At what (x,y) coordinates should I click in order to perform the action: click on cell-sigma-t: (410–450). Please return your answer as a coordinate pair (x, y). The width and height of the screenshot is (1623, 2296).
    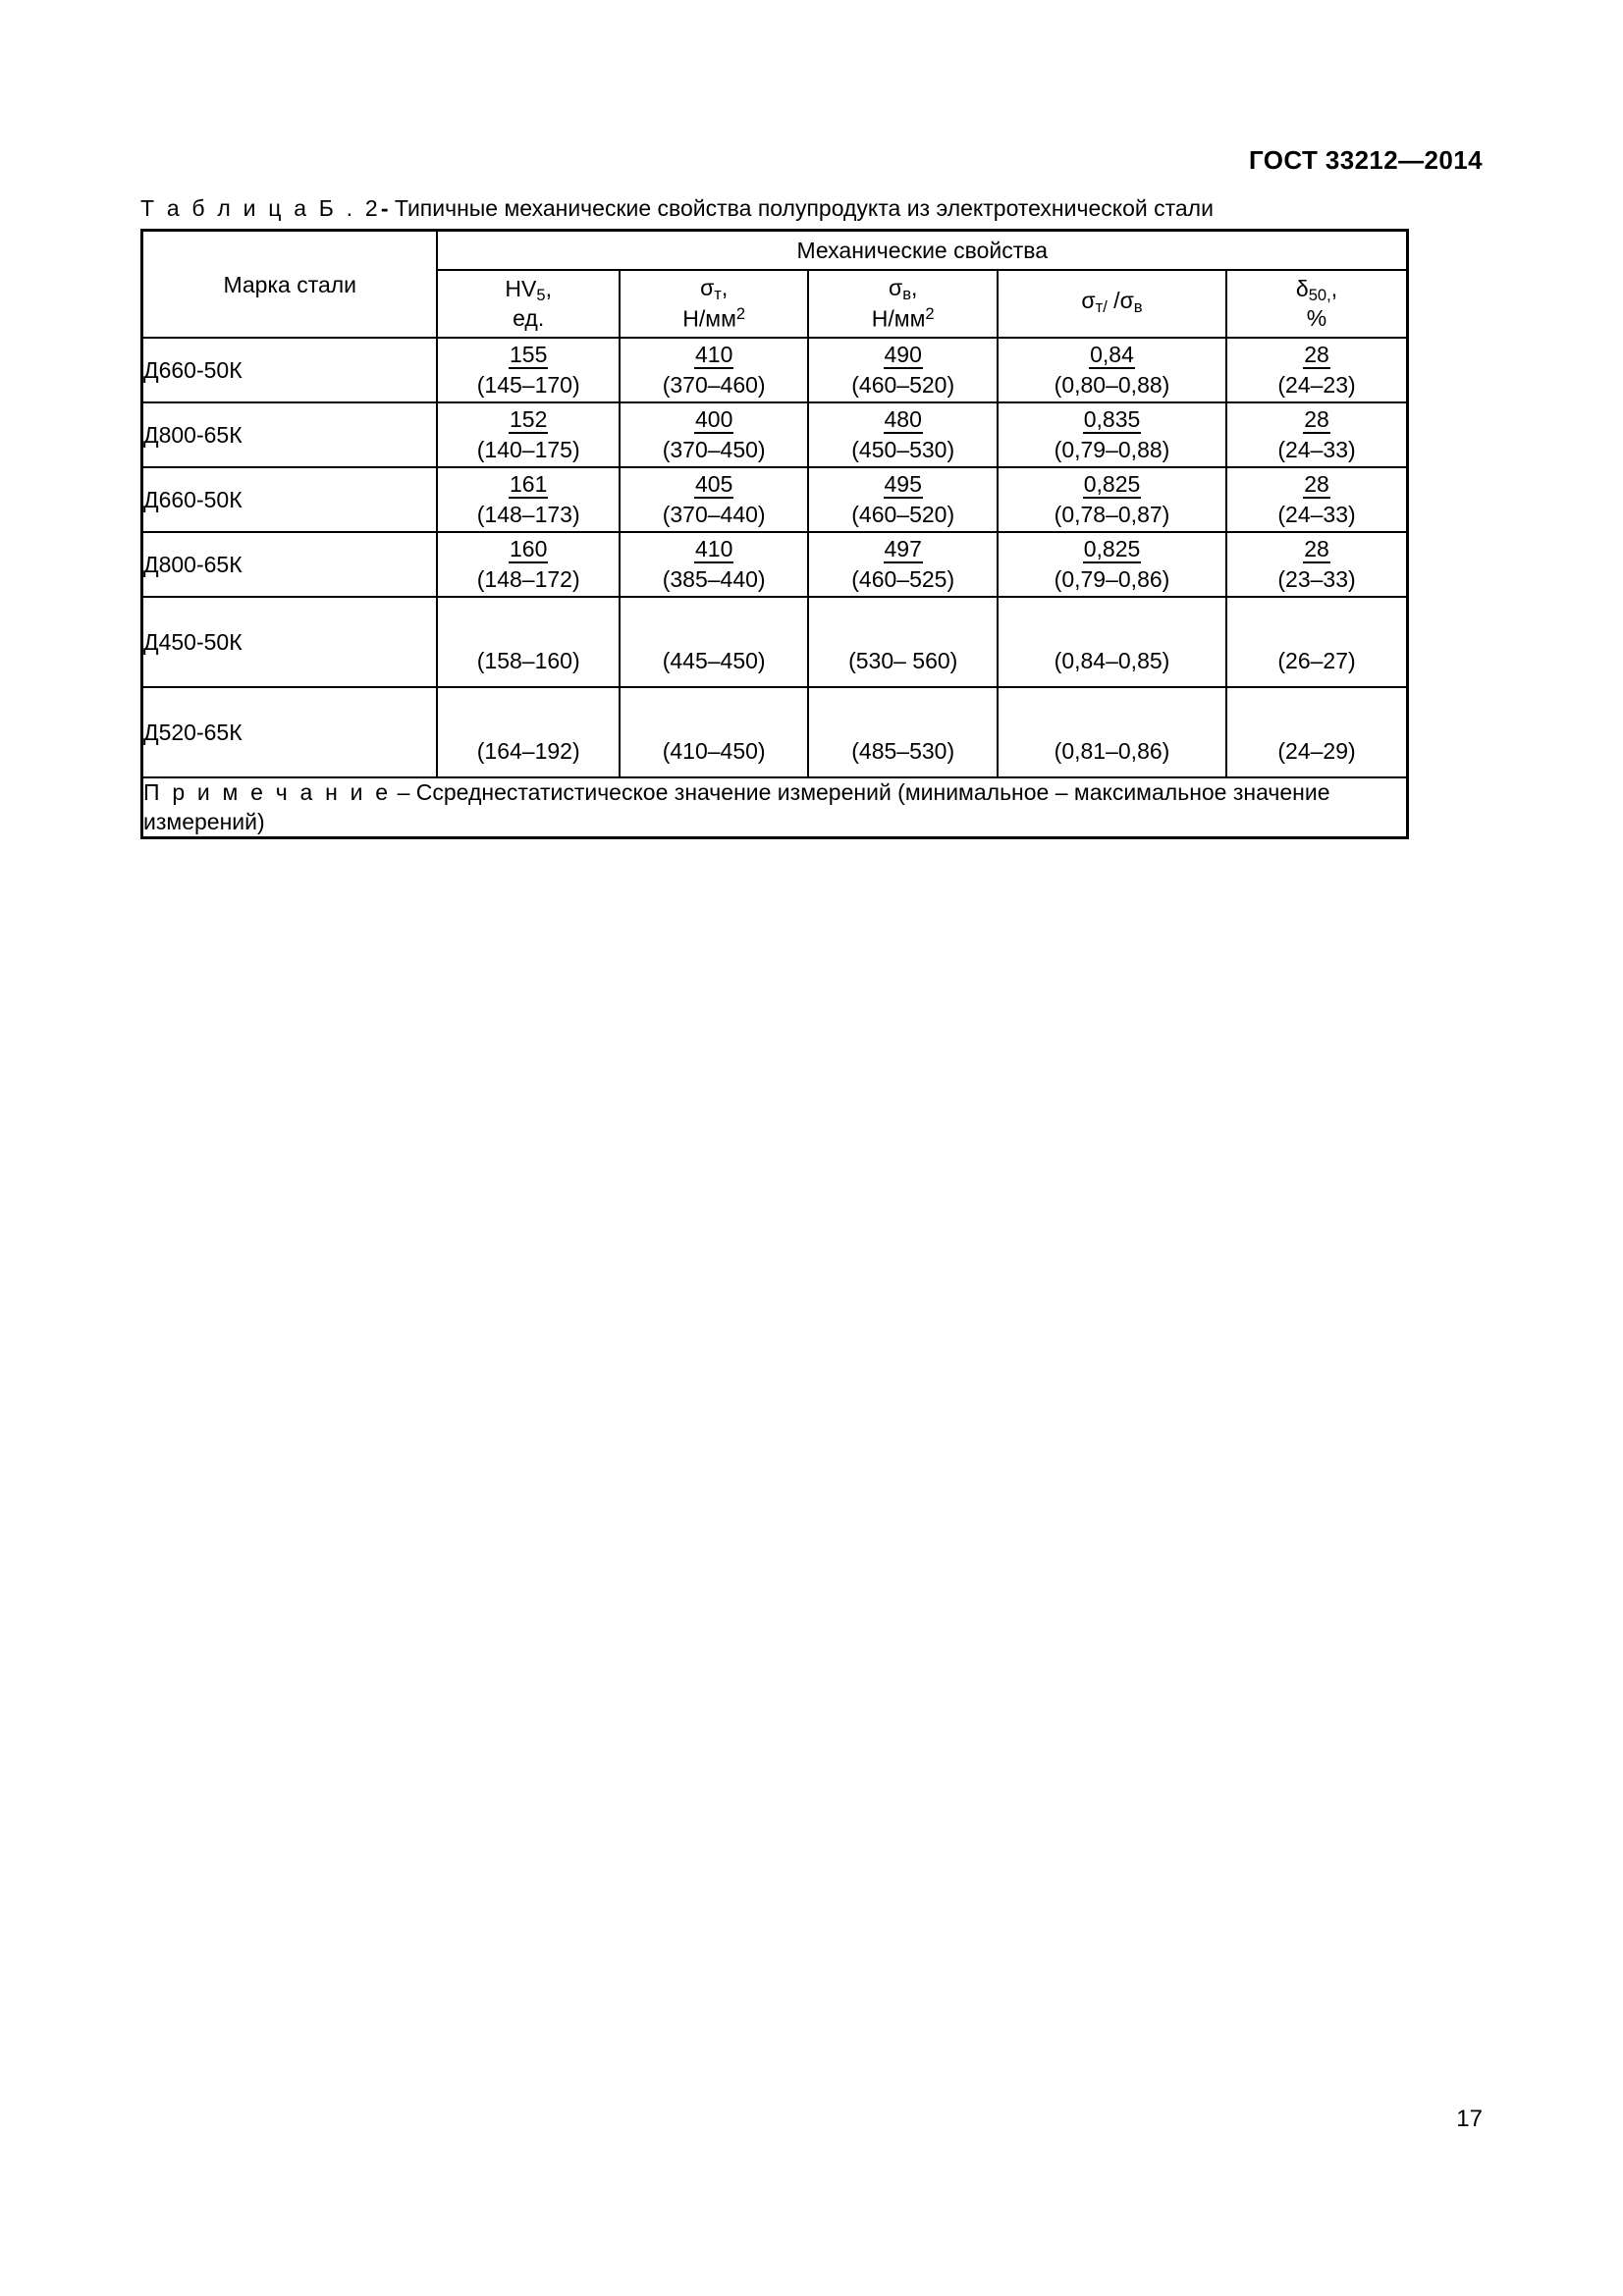
    Looking at the image, I should click on (714, 733).